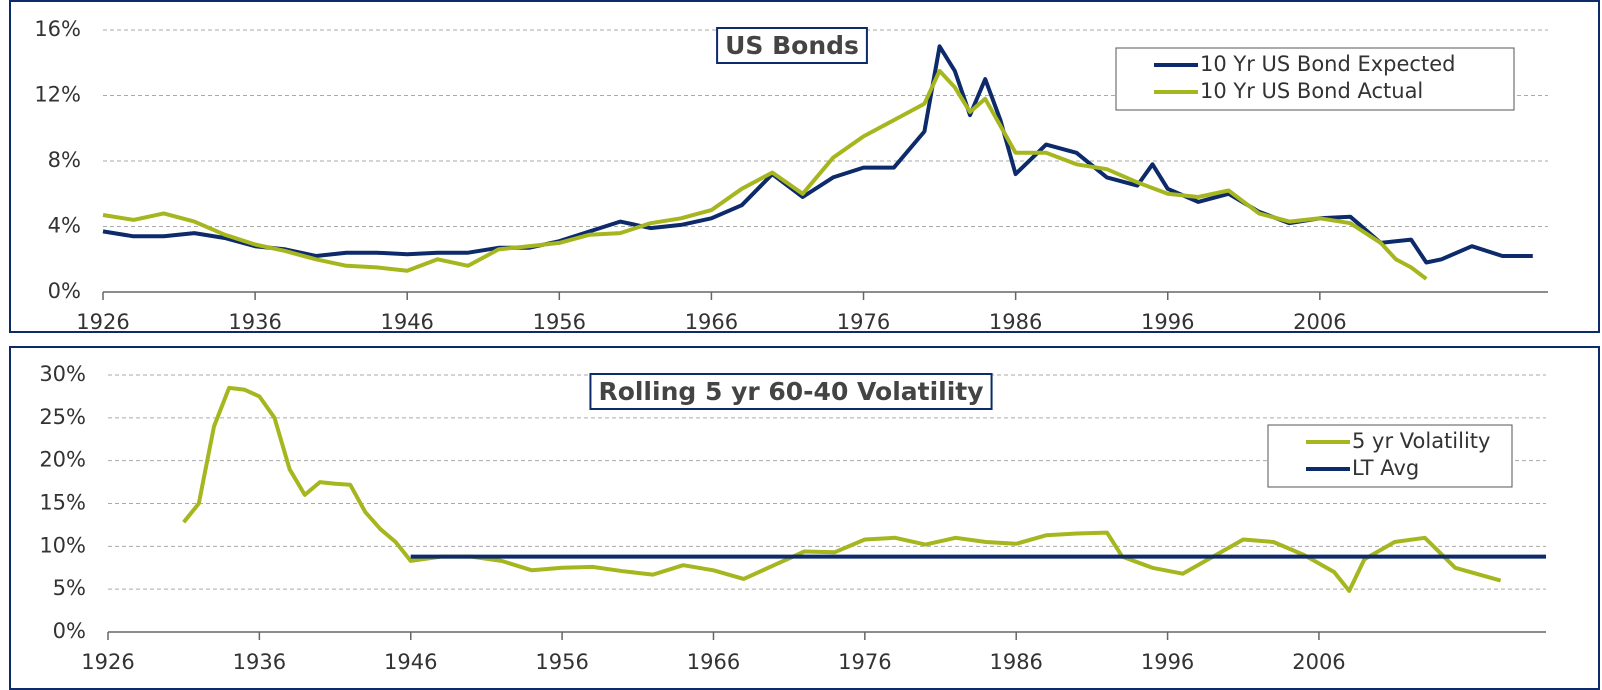 Image resolution: width=1602 pixels, height=690 pixels. I want to click on y-tick-label: 25%, so click(62, 417).